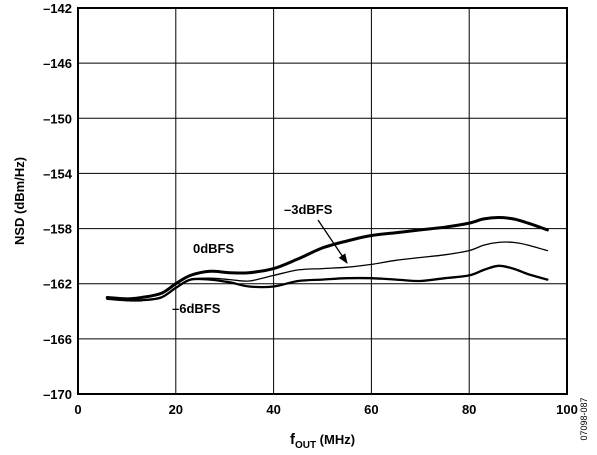 The width and height of the screenshot is (597, 455). What do you see at coordinates (57, 284) in the screenshot?
I see `y-tick-label: –162` at bounding box center [57, 284].